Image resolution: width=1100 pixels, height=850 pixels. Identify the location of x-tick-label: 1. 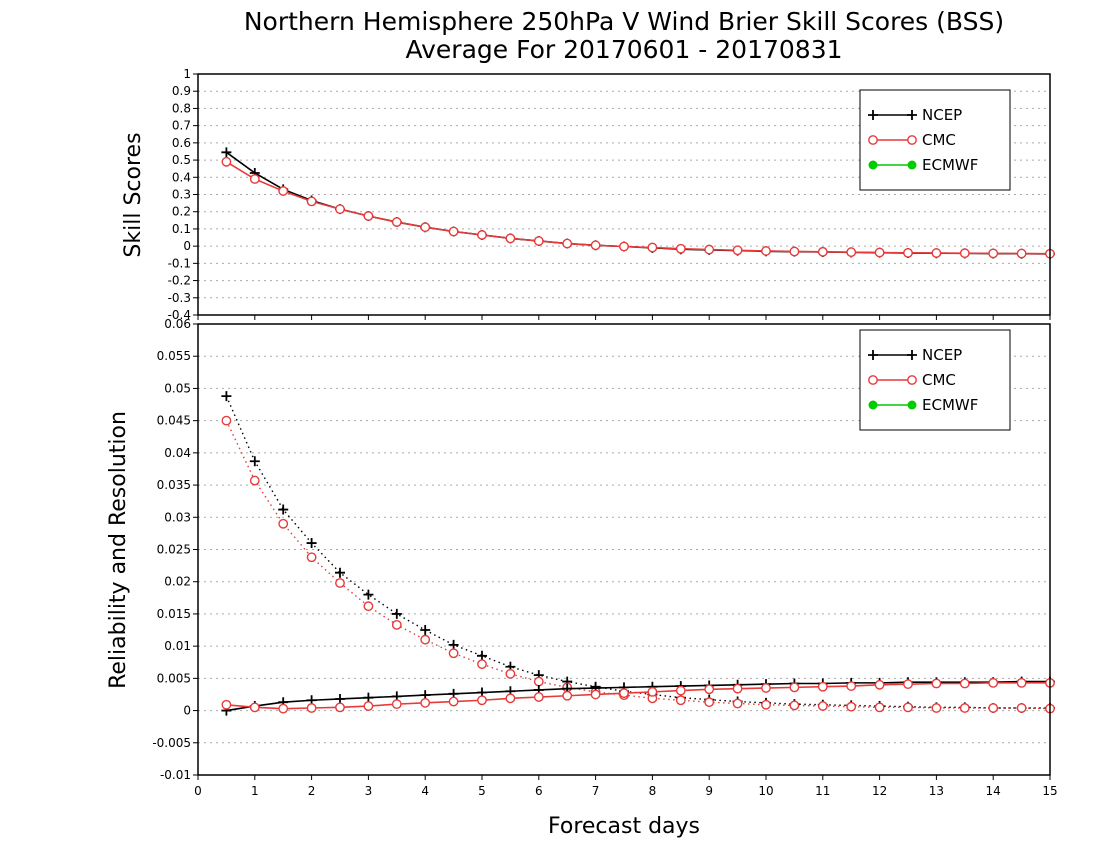
(255, 791).